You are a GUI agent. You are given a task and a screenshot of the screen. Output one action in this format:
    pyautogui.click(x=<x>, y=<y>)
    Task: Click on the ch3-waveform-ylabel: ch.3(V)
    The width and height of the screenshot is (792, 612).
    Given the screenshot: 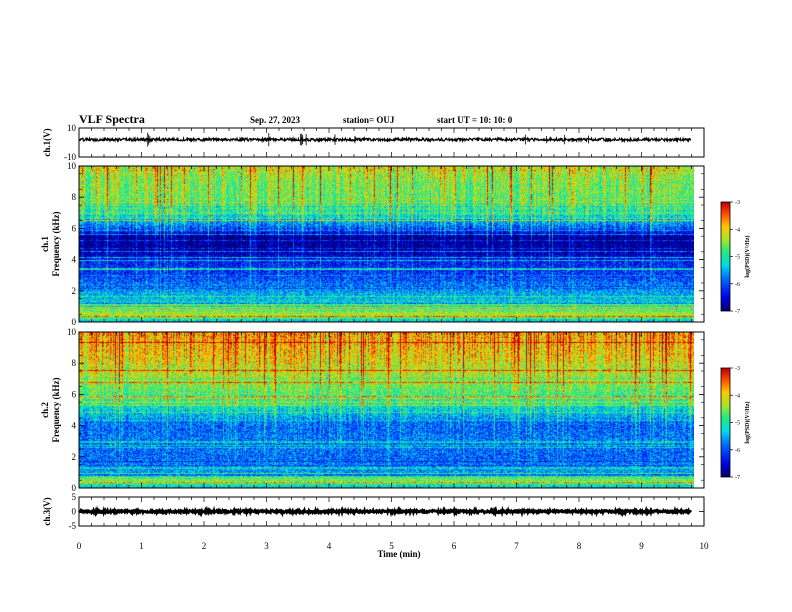 What is the action you would take?
    pyautogui.click(x=47, y=511)
    